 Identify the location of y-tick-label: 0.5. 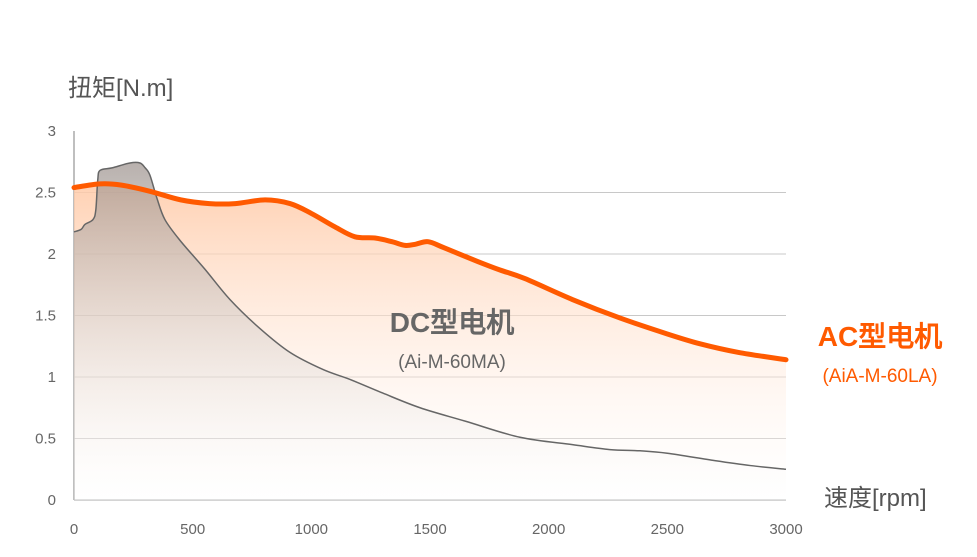
(45, 439).